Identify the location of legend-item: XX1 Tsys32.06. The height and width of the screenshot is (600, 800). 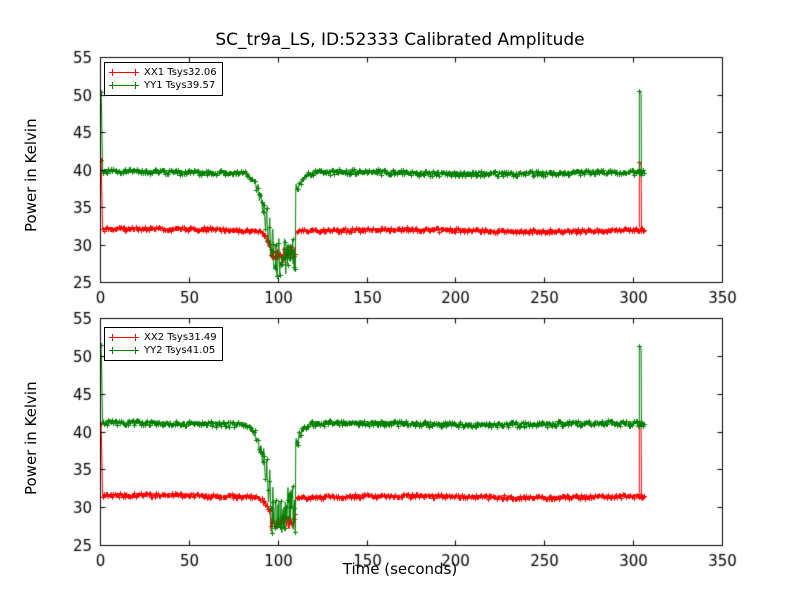
(163, 72).